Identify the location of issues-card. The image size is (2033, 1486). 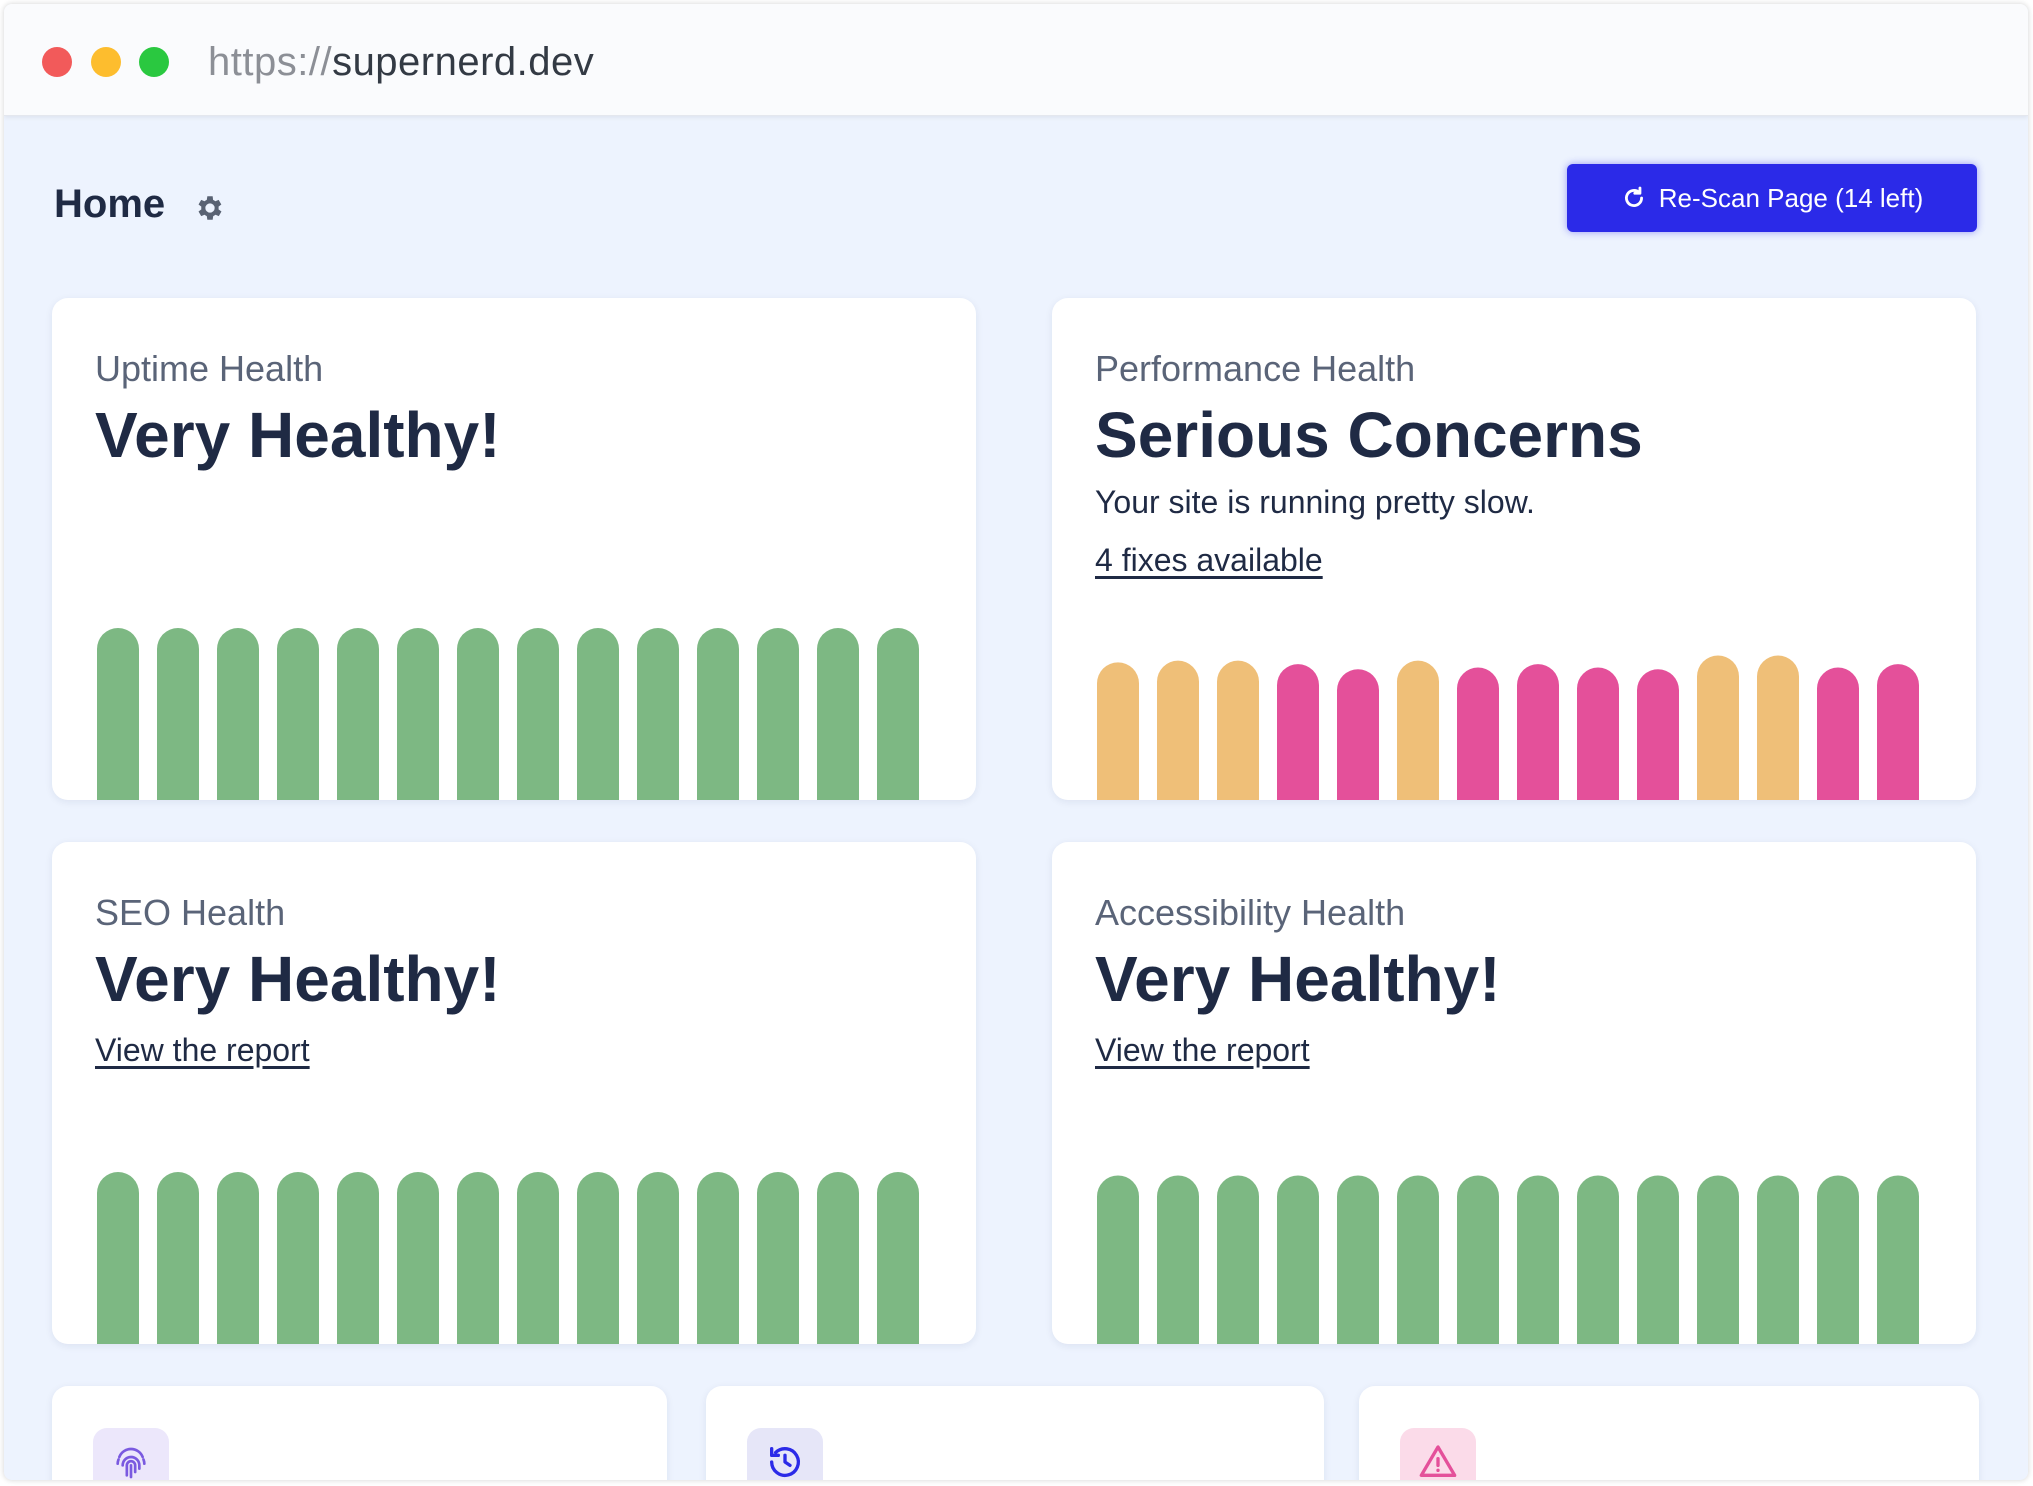
(1669, 1433).